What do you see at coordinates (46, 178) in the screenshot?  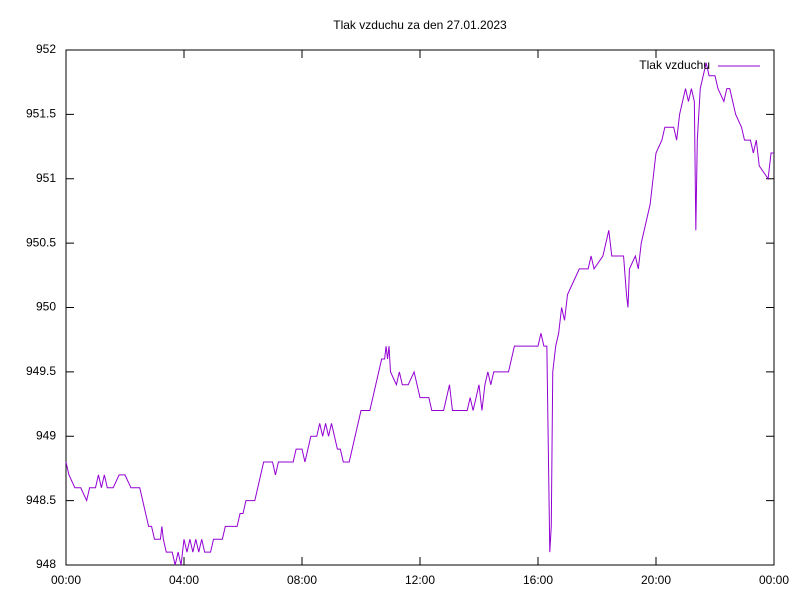 I see `y-tick-label: 951` at bounding box center [46, 178].